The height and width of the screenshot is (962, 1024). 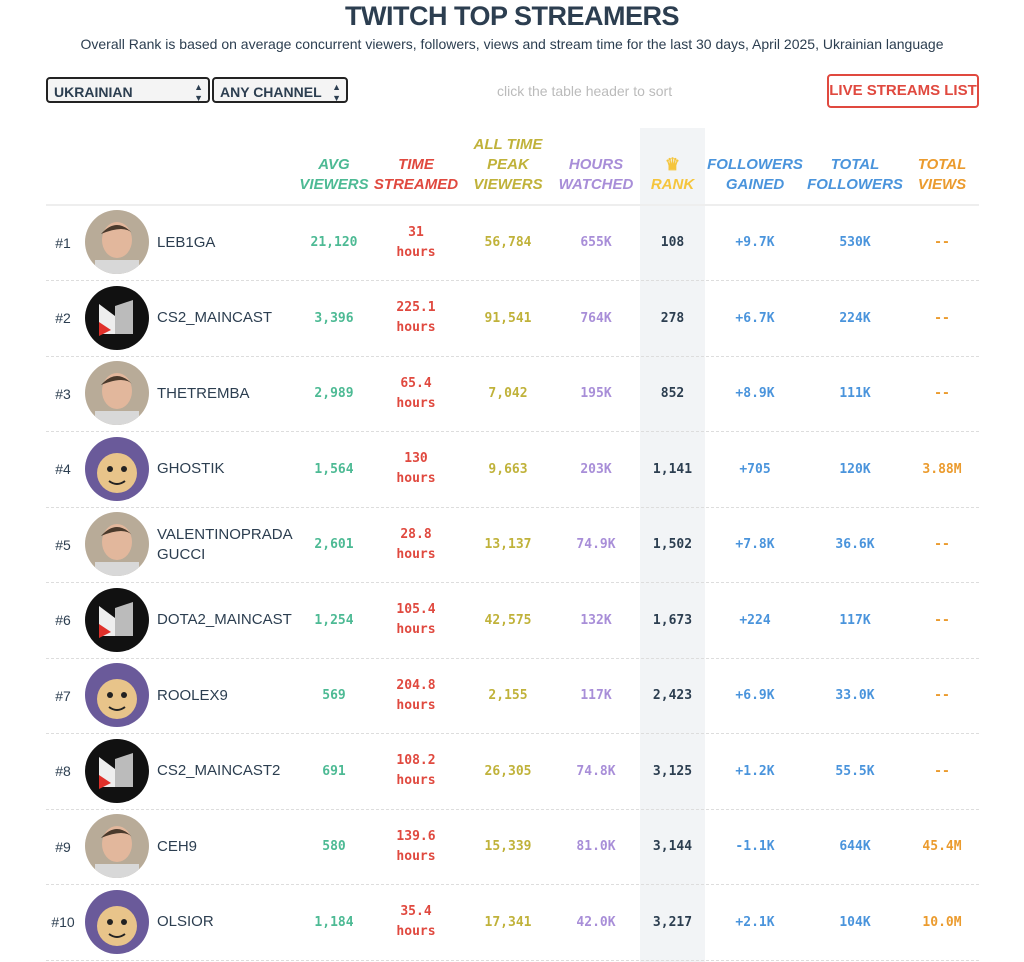 I want to click on live-streams-button: LIVE STREAMS LIST, so click(x=903, y=91).